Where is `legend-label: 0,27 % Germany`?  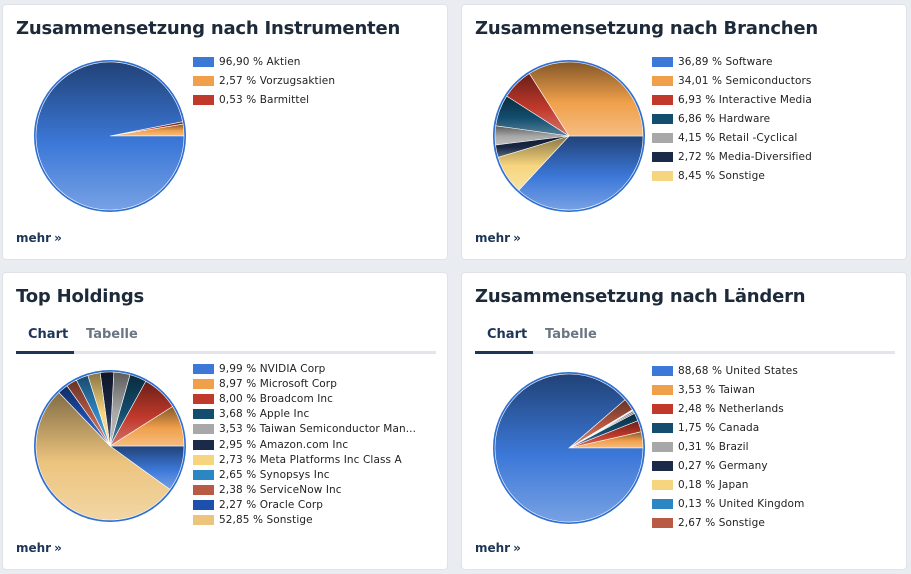
legend-label: 0,27 % Germany is located at coordinates (723, 465).